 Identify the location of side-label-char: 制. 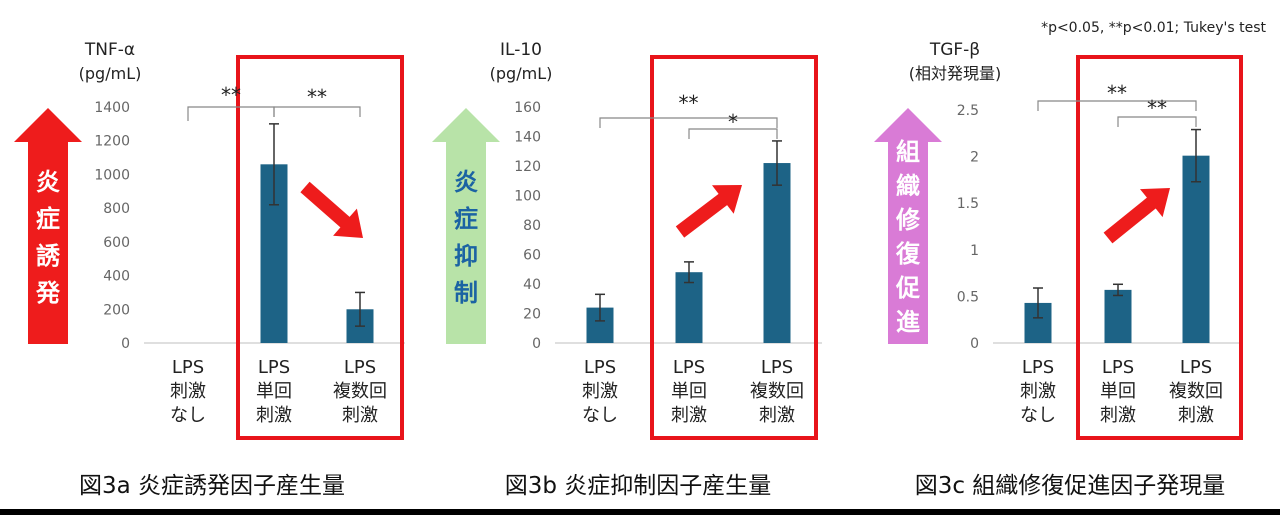
(466, 293).